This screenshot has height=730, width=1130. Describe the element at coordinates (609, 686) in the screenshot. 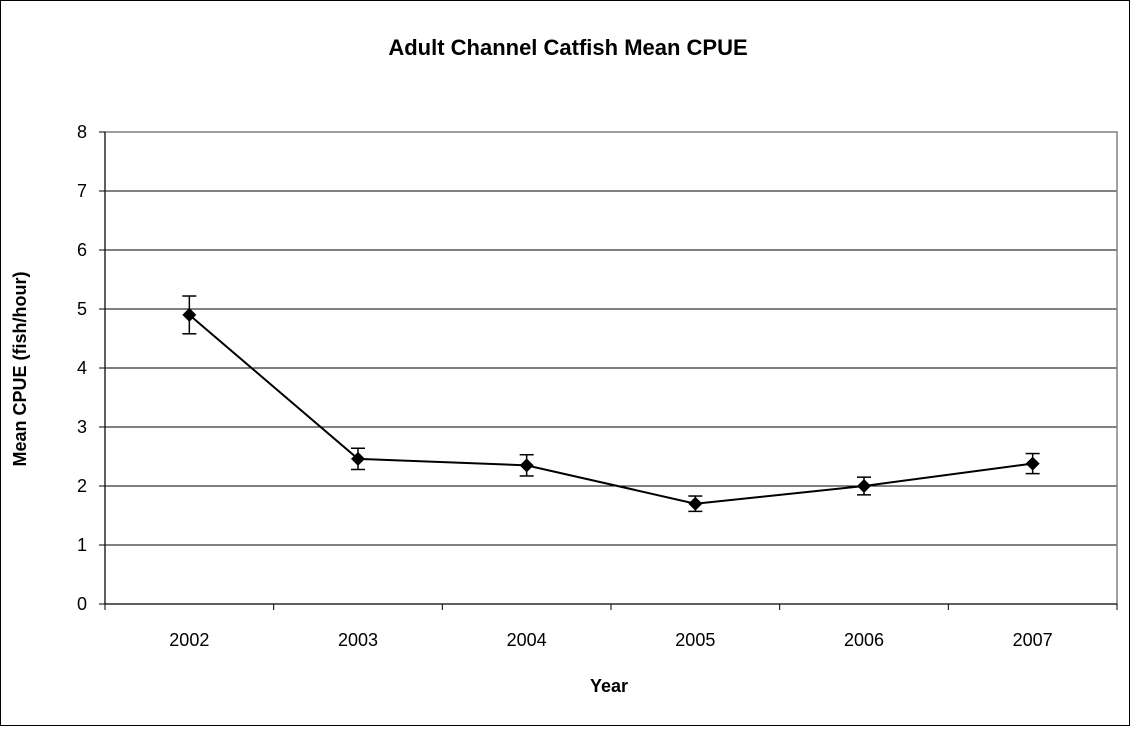

I see `x-axis-title: Year` at that location.